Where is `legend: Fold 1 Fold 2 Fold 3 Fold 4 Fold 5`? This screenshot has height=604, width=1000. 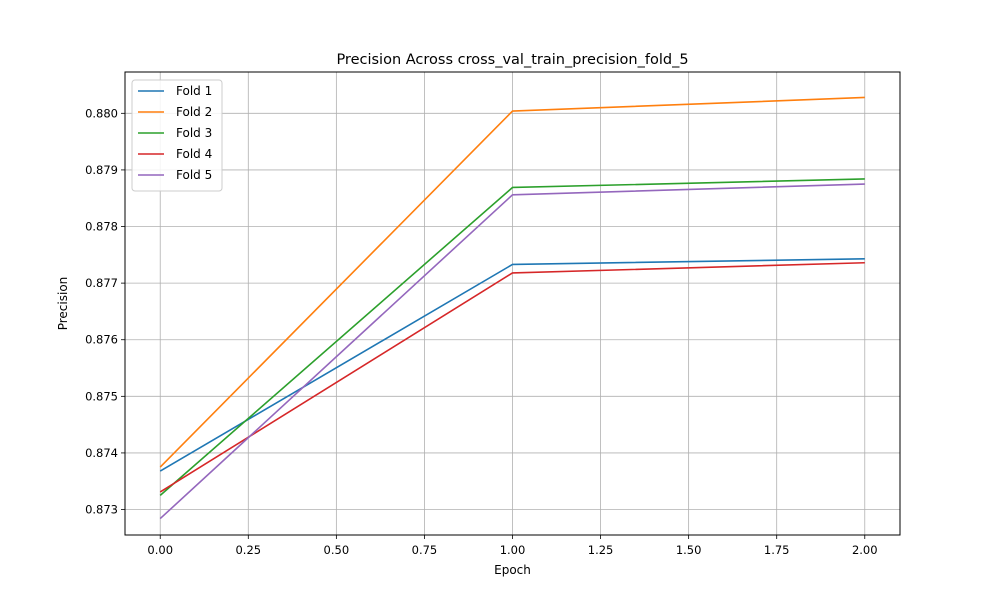
legend: Fold 1 Fold 2 Fold 3 Fold 4 Fold 5 is located at coordinates (177, 135).